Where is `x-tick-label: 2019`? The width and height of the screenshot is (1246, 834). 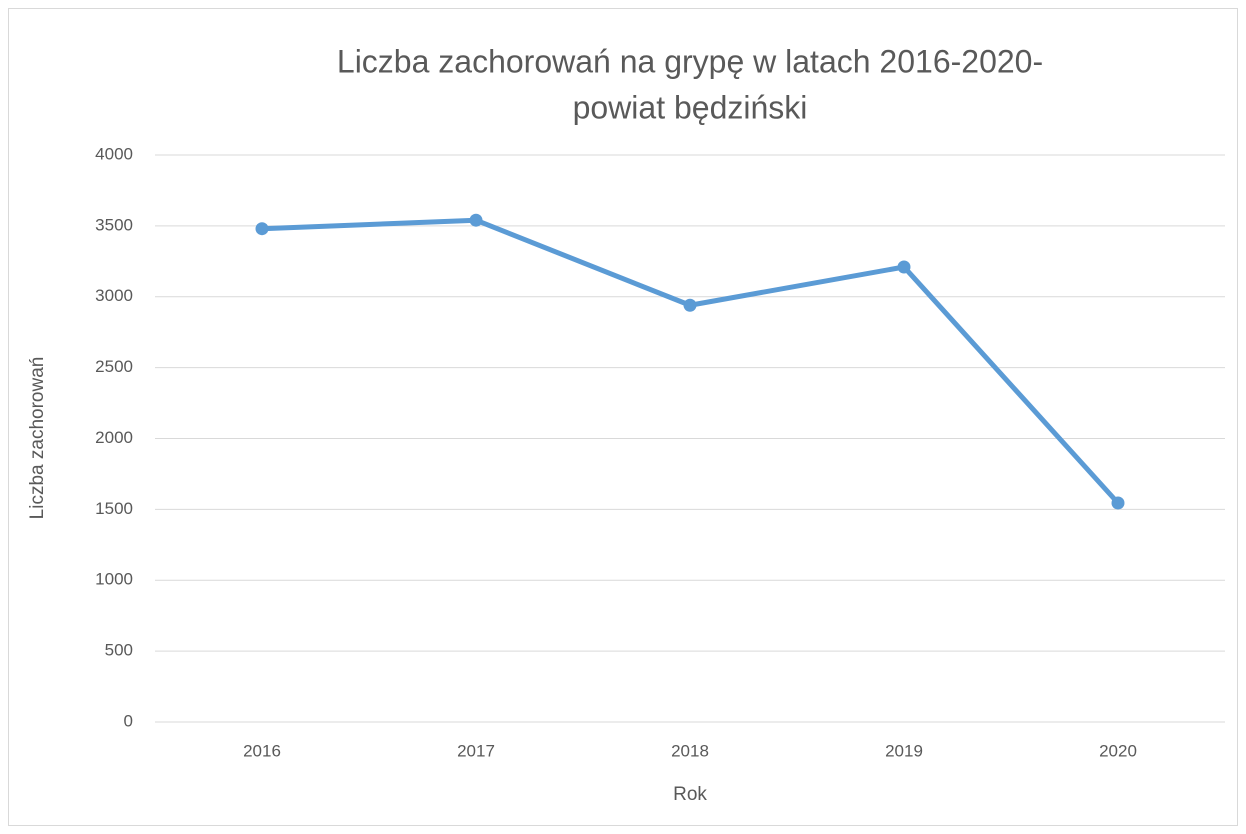 x-tick-label: 2019 is located at coordinates (904, 750).